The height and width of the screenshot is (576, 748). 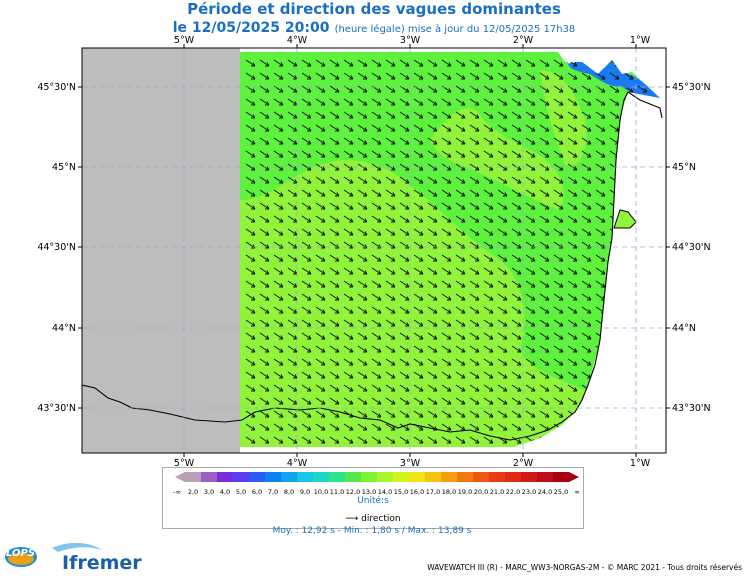 I want to click on unit-label: Unité:s, so click(x=373, y=501).